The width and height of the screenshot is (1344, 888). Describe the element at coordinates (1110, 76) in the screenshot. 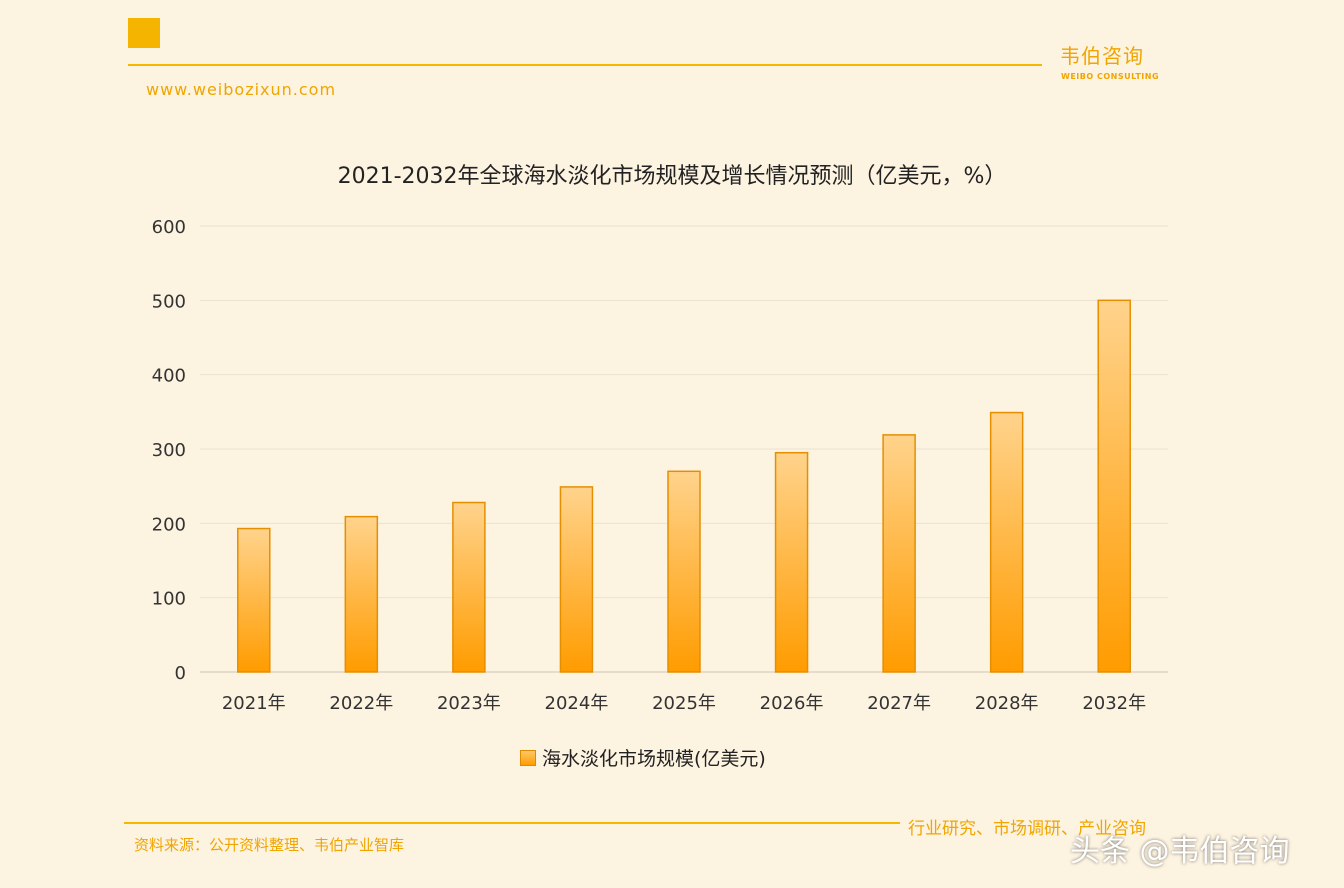

I see `brand-subtitle: WEIBO CONSULTING` at that location.